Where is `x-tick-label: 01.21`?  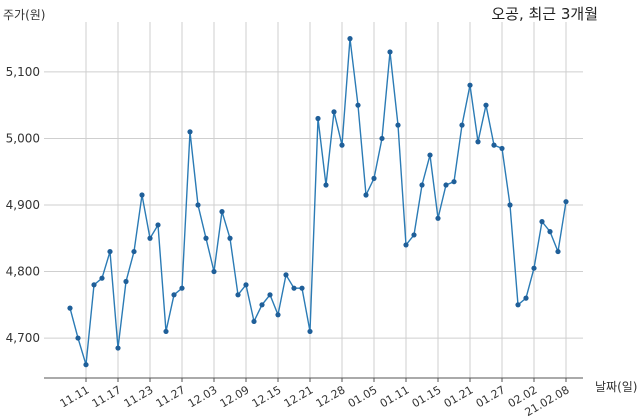 x-tick-label: 01.21 is located at coordinates (459, 396).